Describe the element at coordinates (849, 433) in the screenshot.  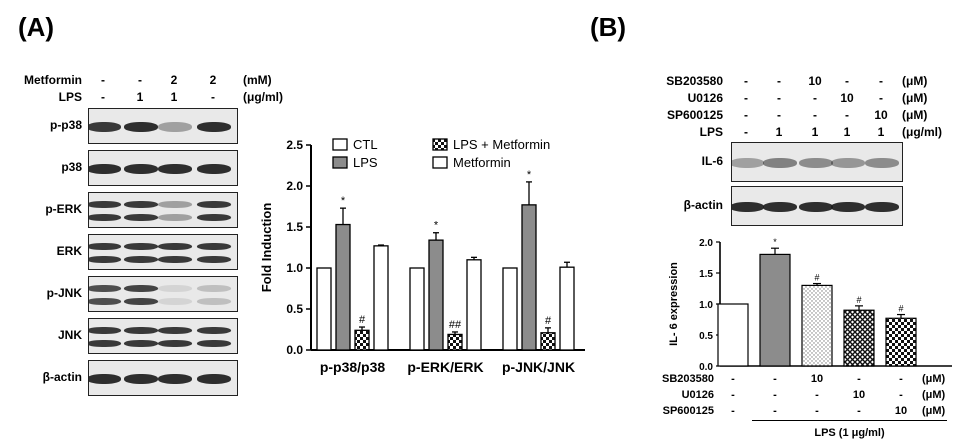
I see `lps-bracket-label: LPS (1 μg/ml)` at that location.